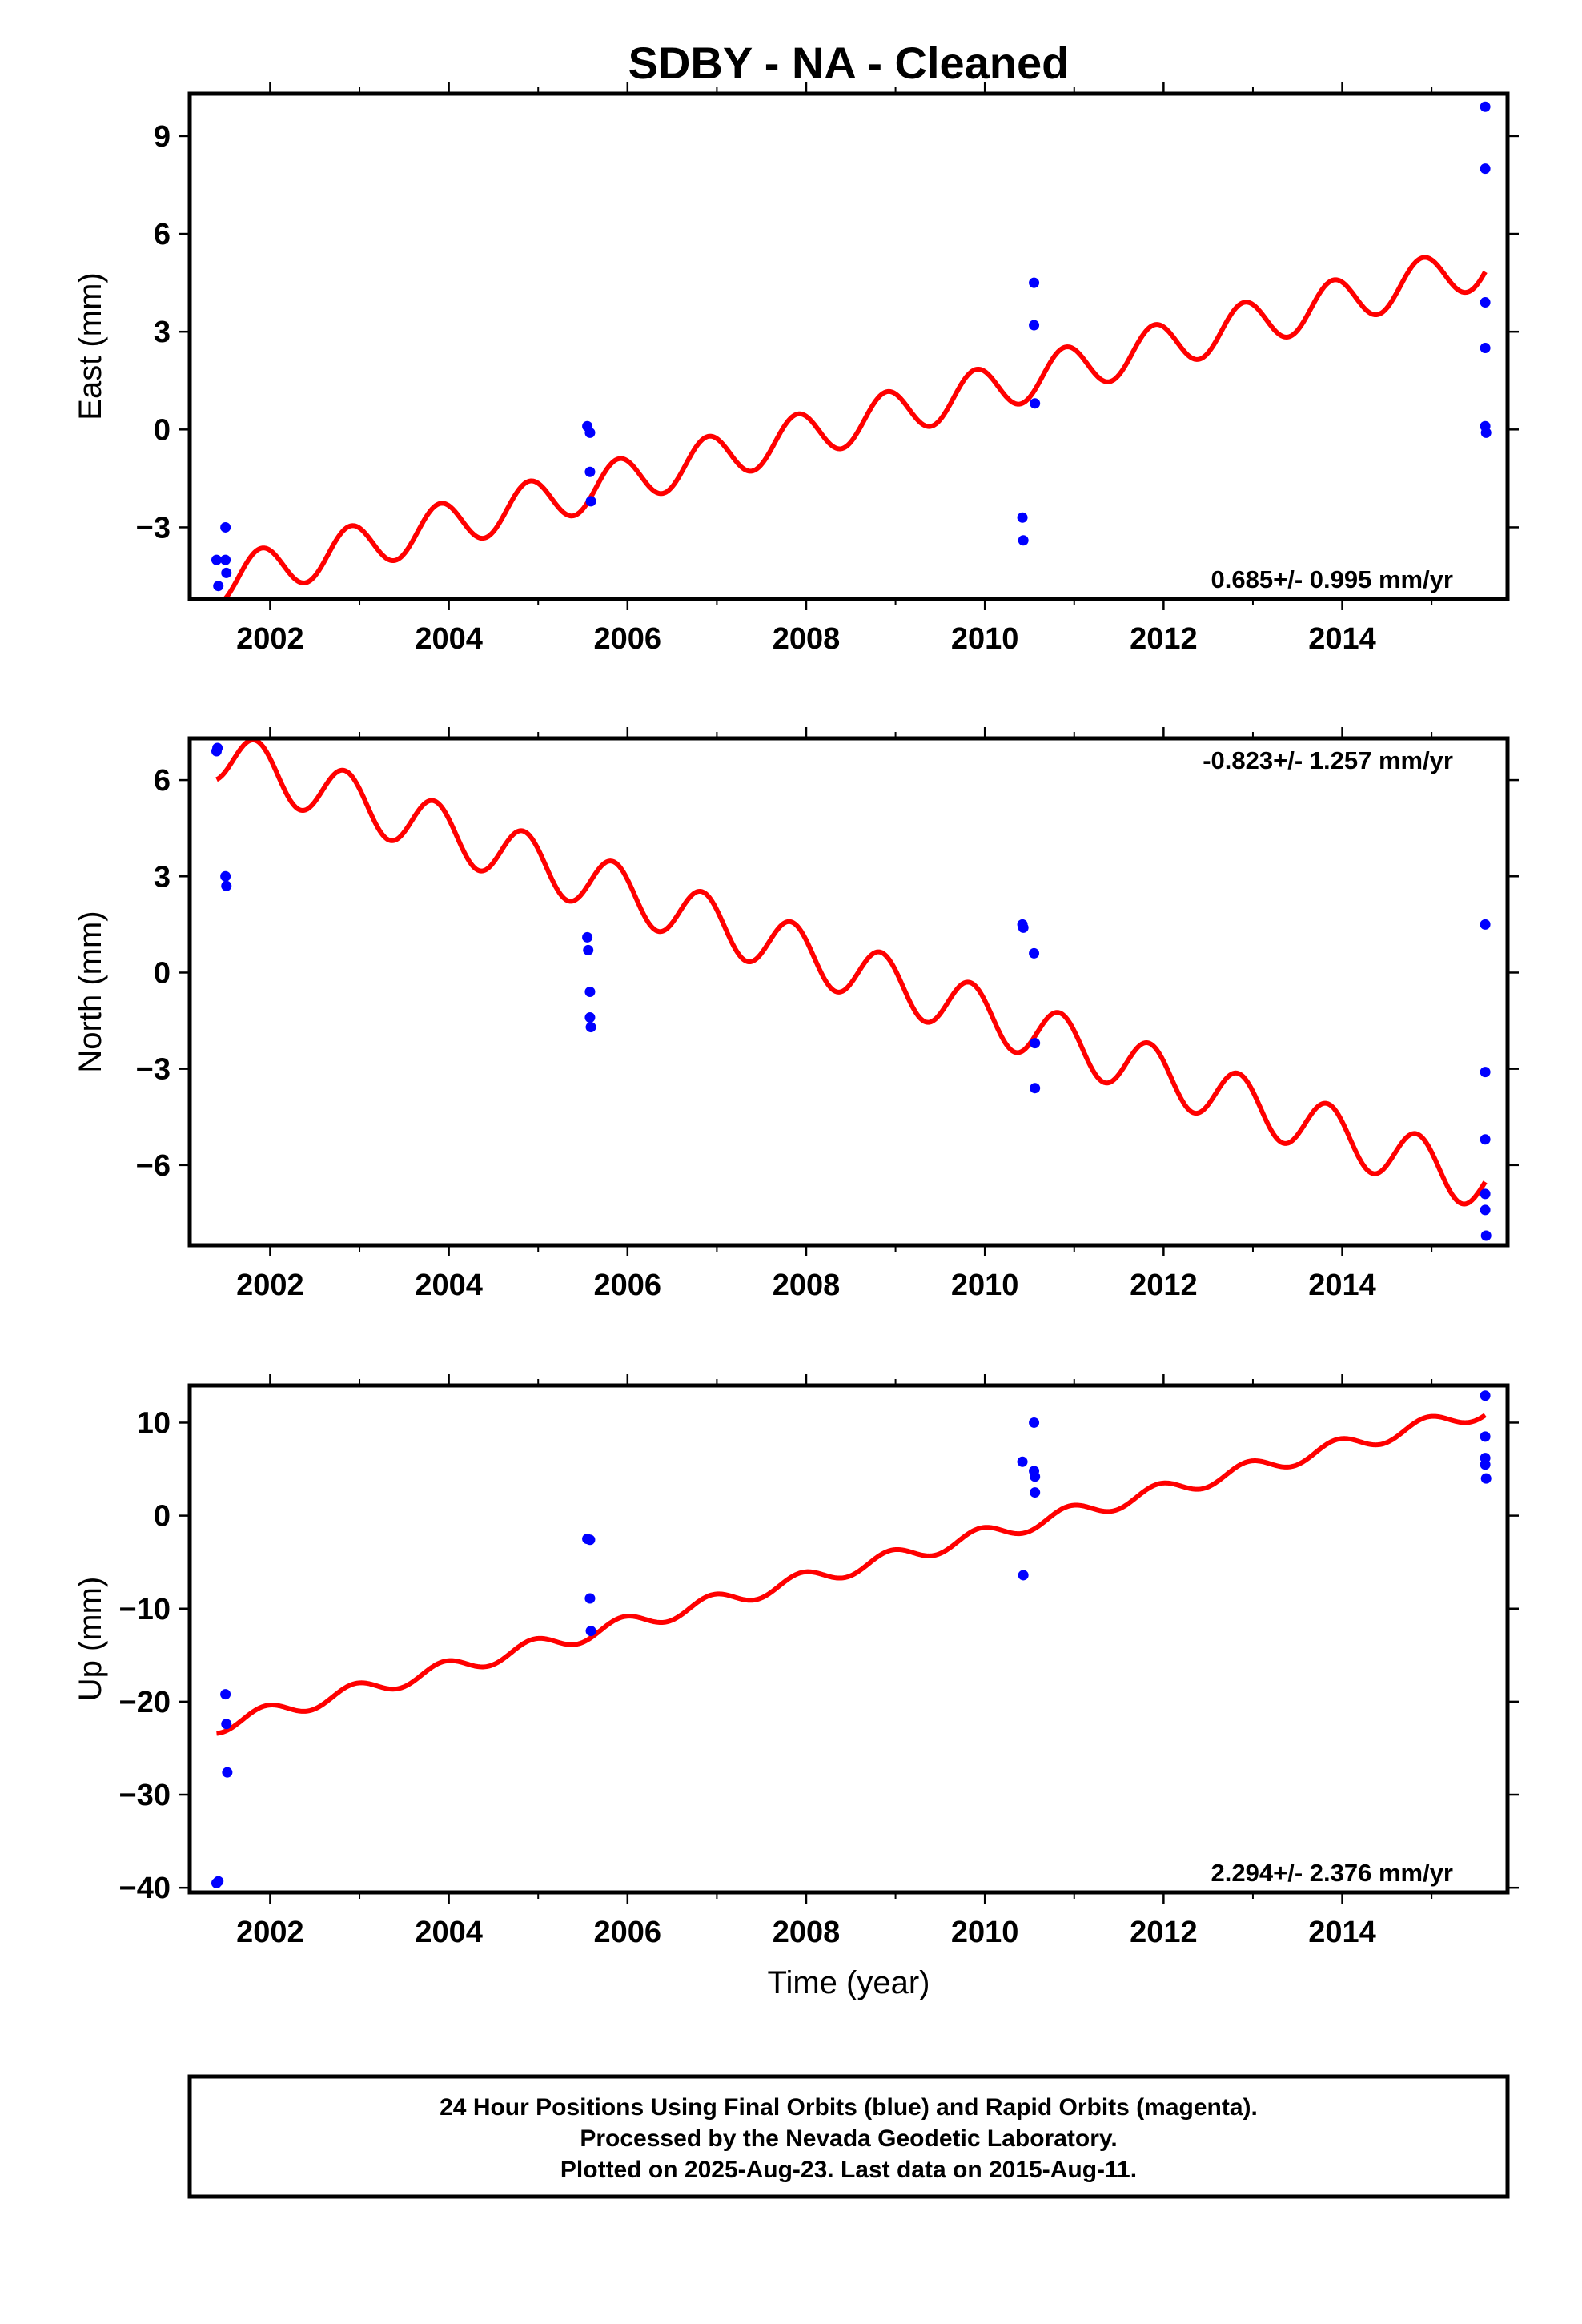 The image size is (1582, 2324). Describe the element at coordinates (91, 991) in the screenshot. I see `north-y-axis-label: North (mm)` at that location.